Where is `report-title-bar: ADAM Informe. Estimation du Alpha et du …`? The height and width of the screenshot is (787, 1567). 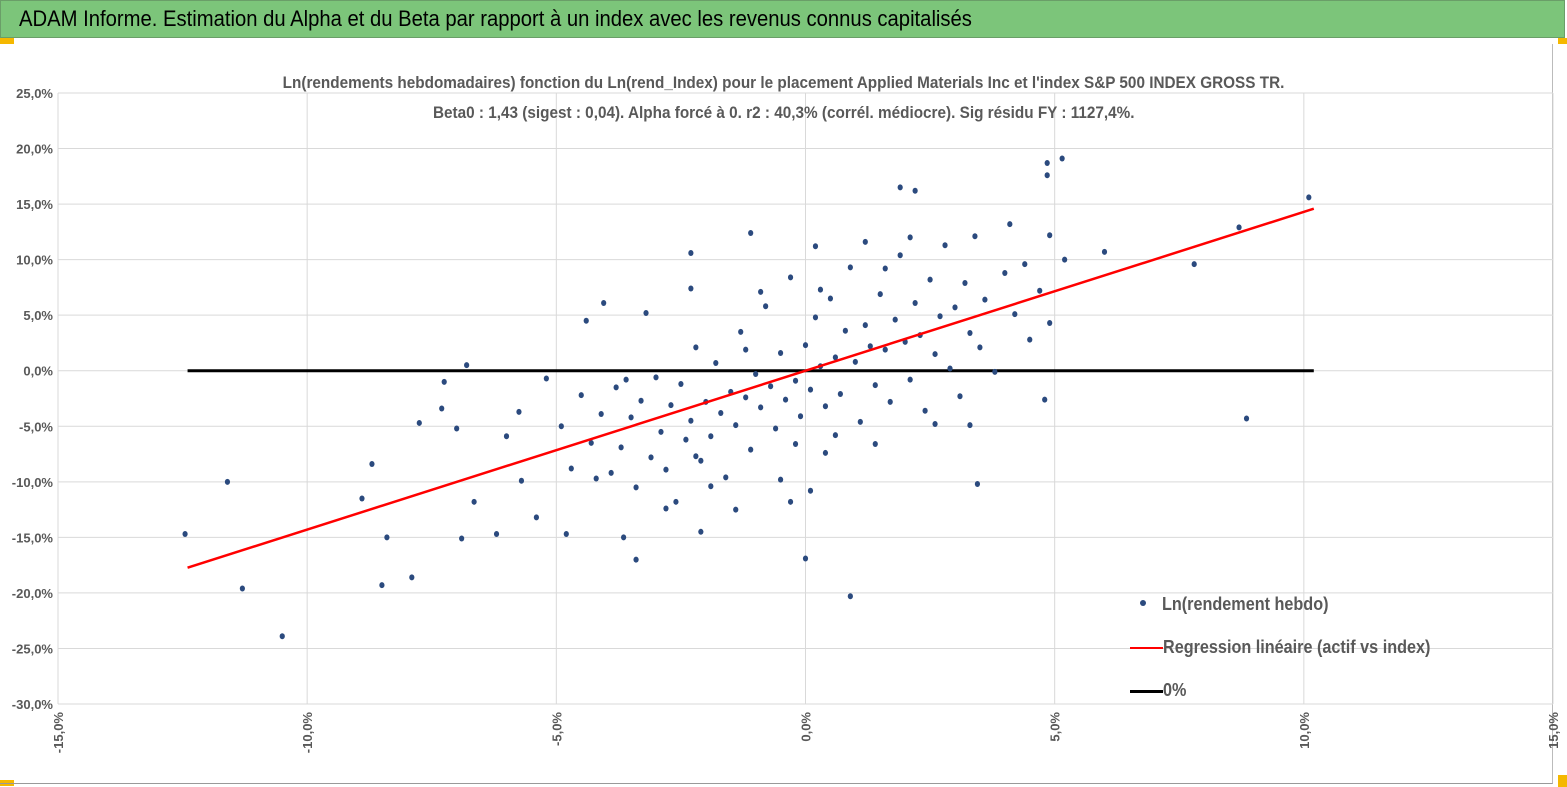 report-title-bar: ADAM Informe. Estimation du Alpha et du … is located at coordinates (782, 19).